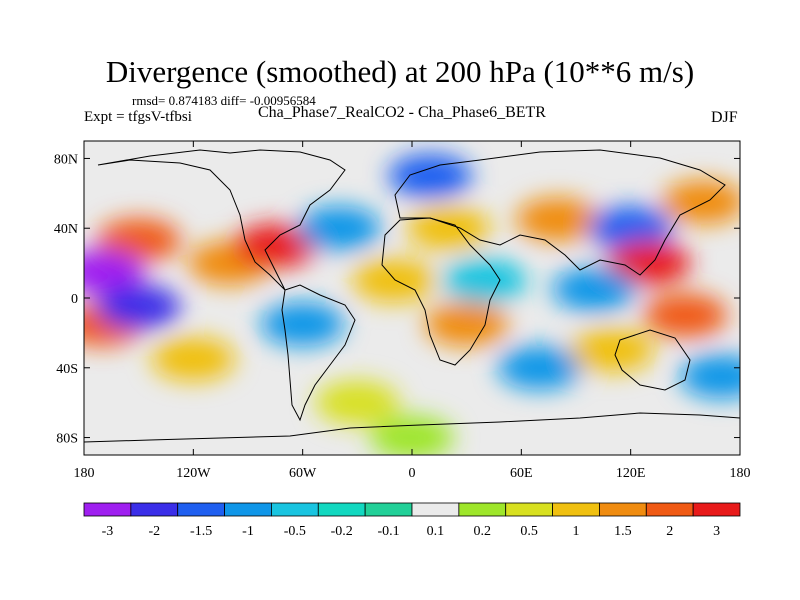 The image size is (800, 600). I want to click on coastline-antarctica, so click(412, 427).